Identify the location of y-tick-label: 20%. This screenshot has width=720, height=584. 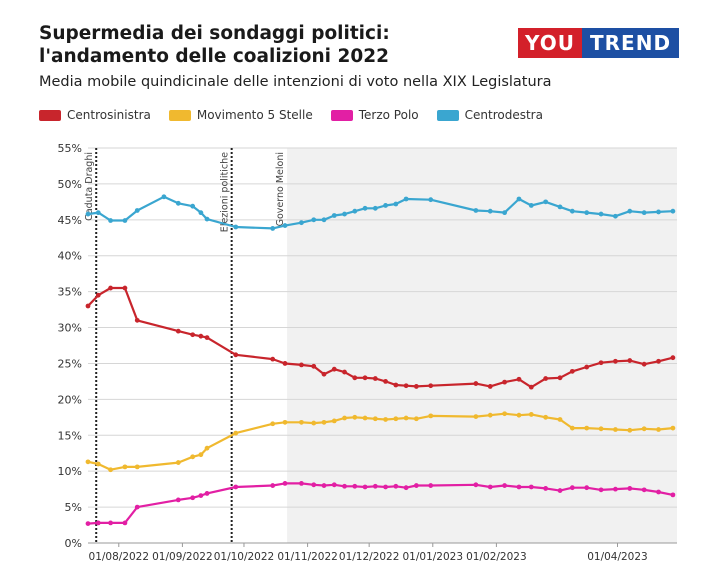
(70, 399).